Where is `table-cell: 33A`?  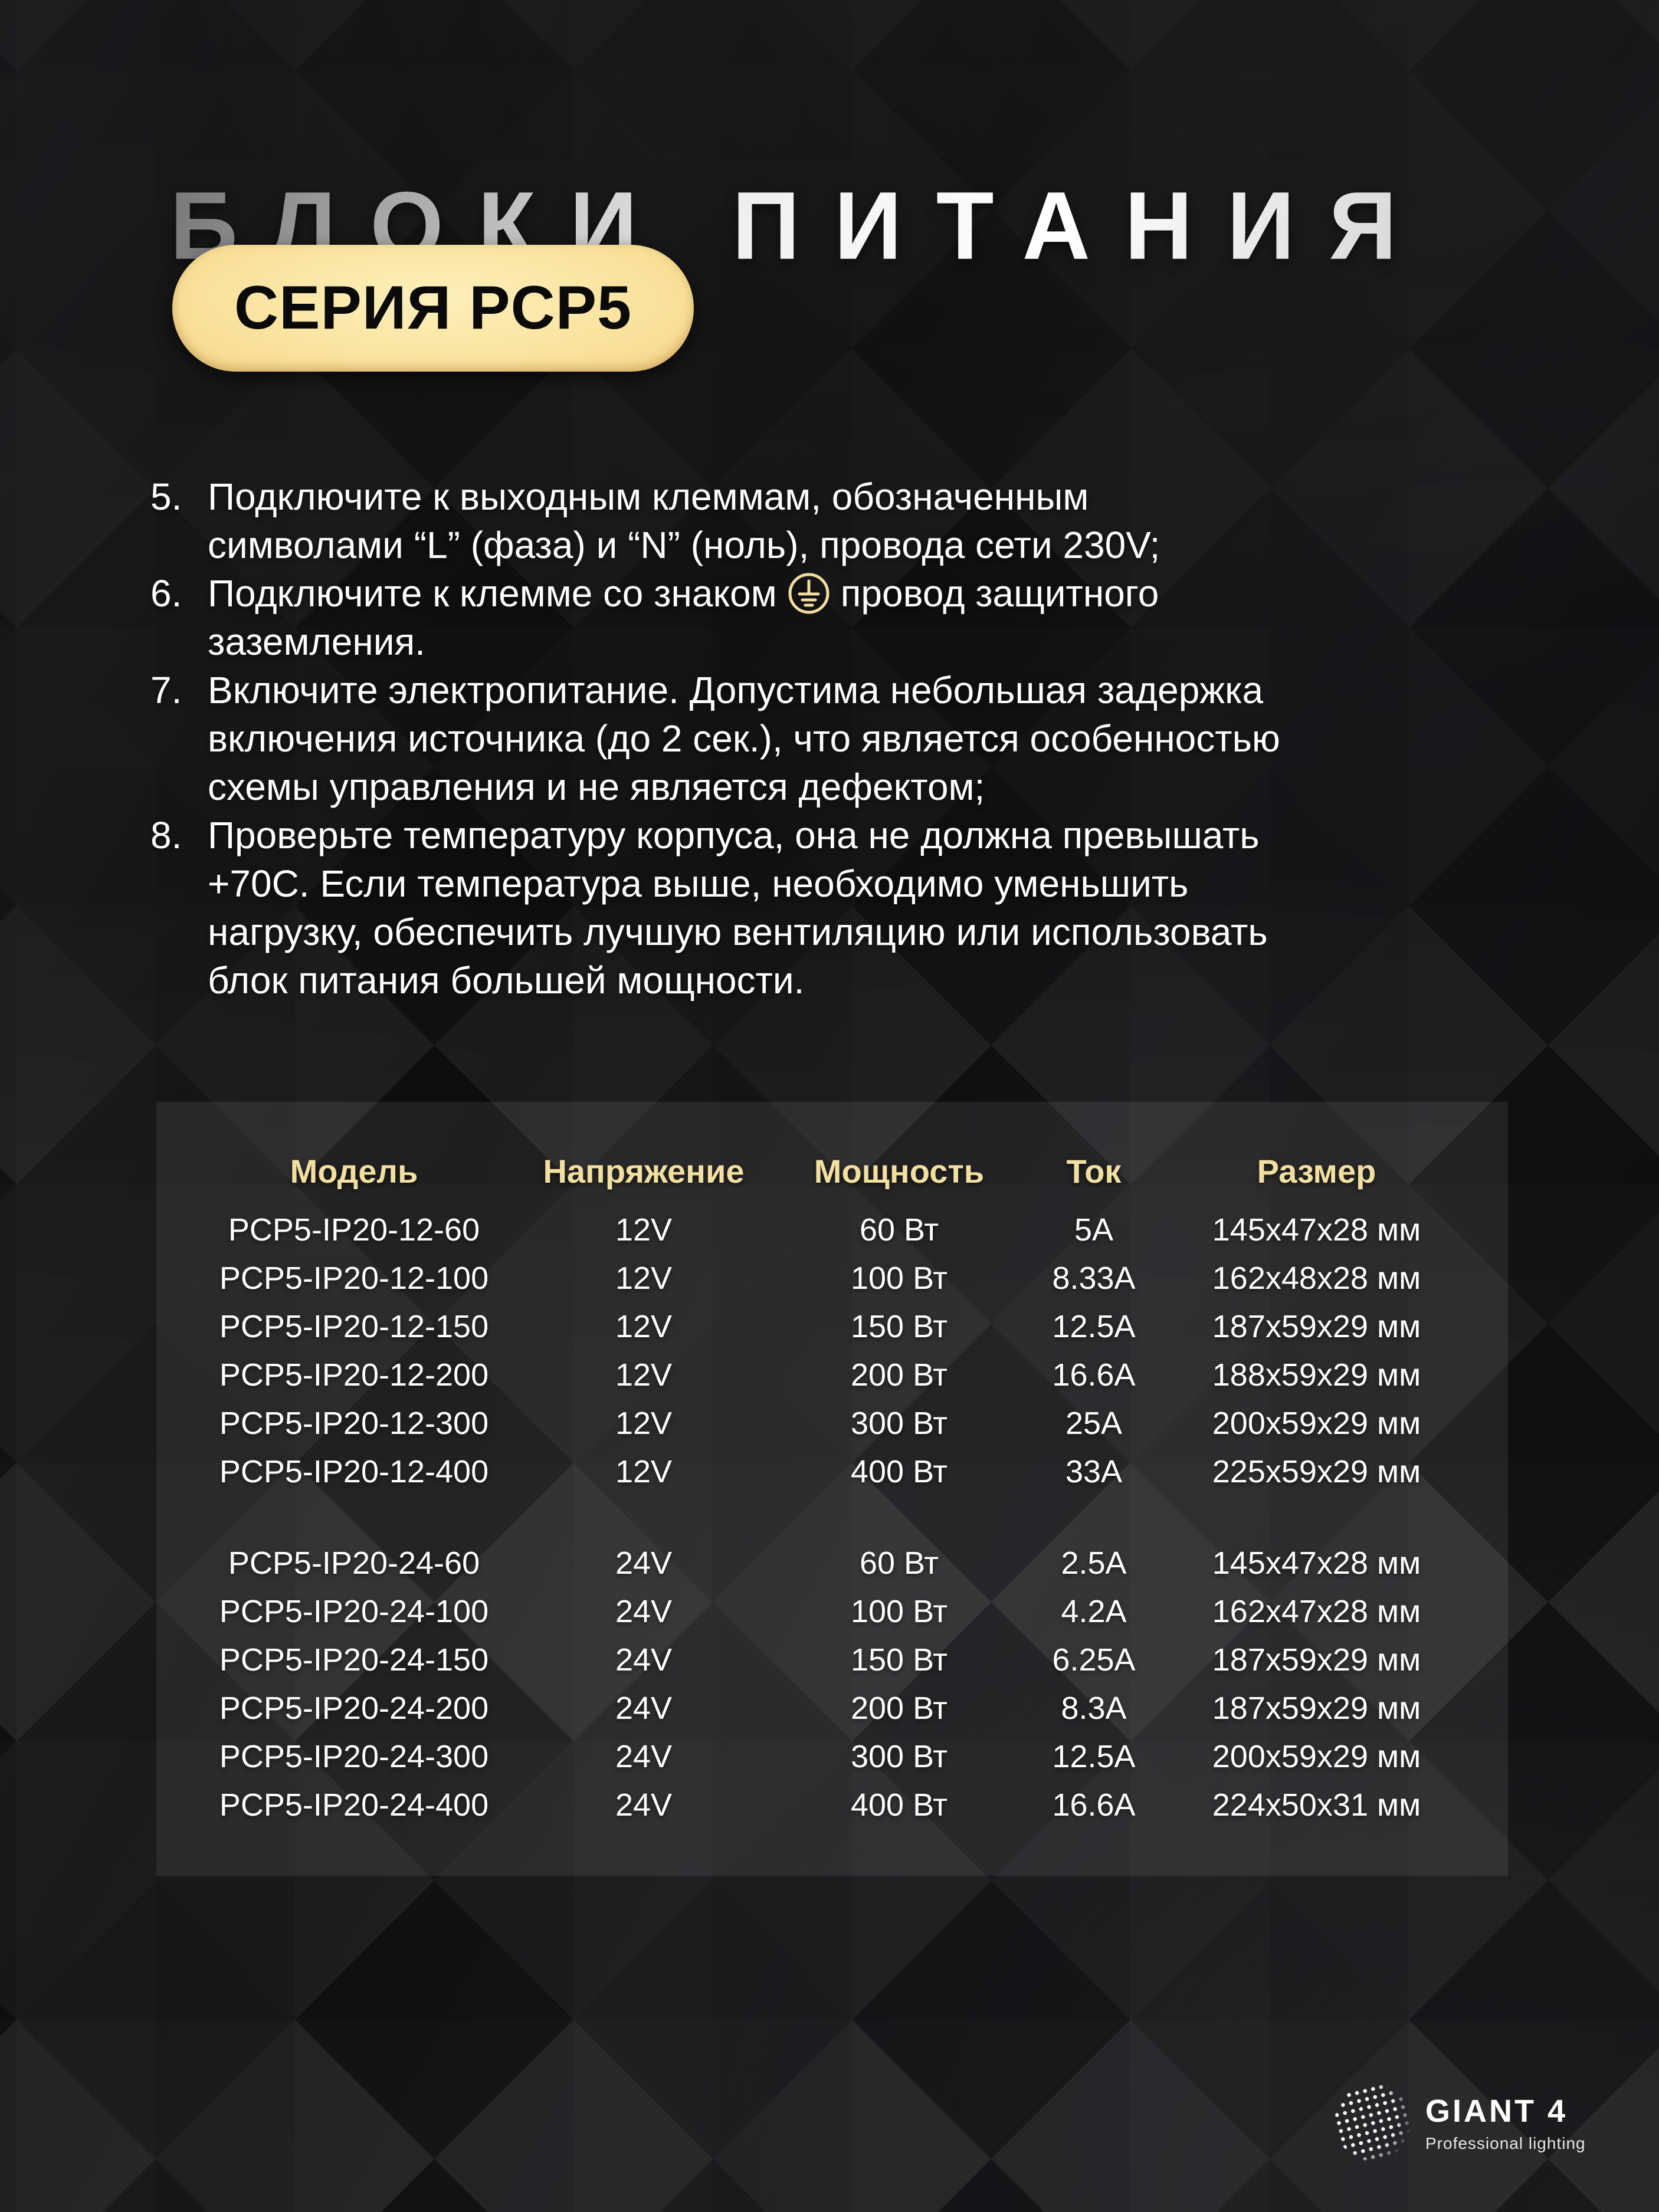
table-cell: 33A is located at coordinates (1094, 1471).